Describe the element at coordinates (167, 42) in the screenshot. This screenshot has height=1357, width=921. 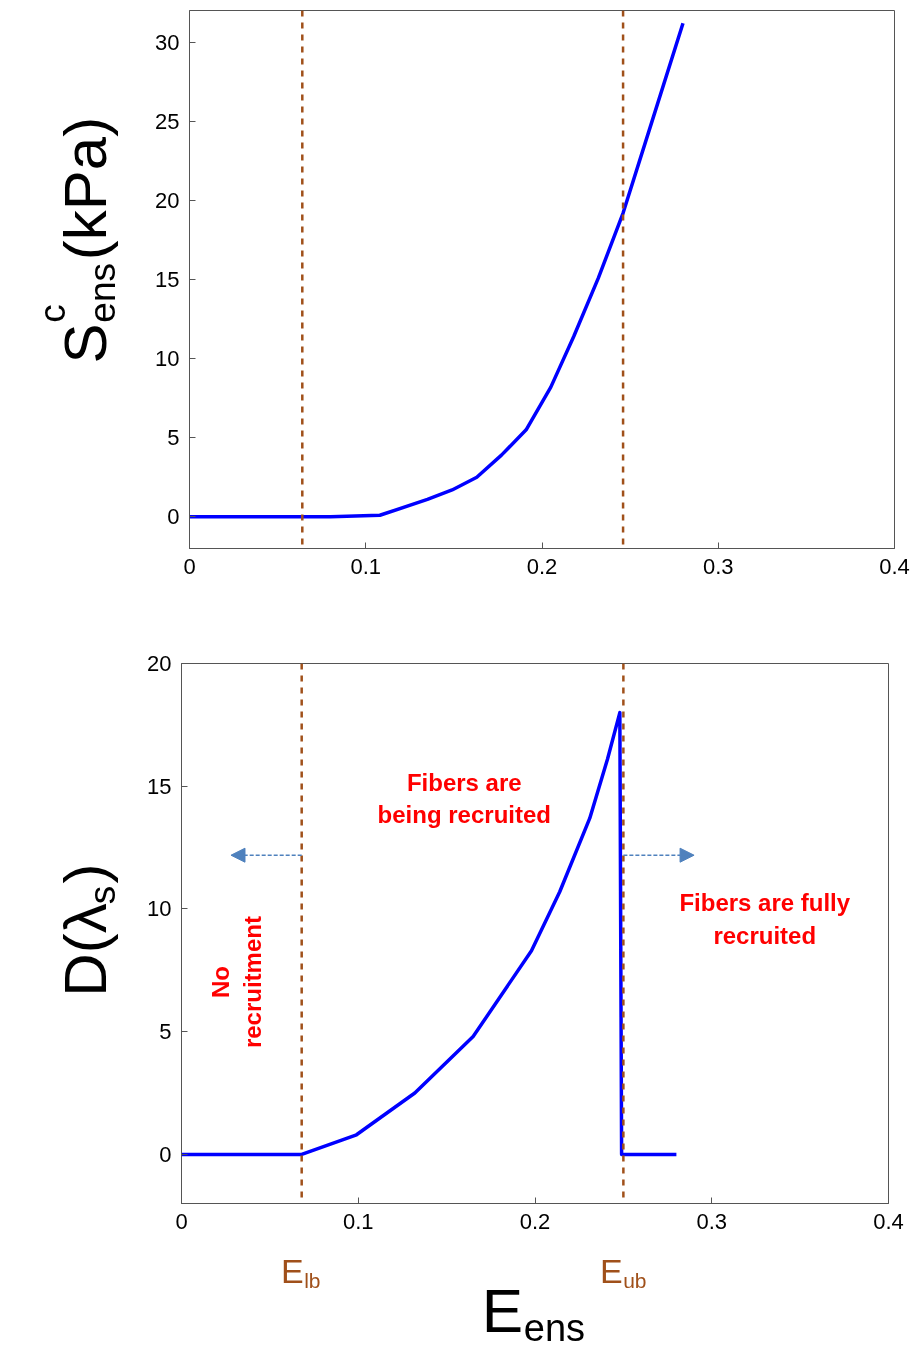
I see `y-tick-label: 30` at that location.